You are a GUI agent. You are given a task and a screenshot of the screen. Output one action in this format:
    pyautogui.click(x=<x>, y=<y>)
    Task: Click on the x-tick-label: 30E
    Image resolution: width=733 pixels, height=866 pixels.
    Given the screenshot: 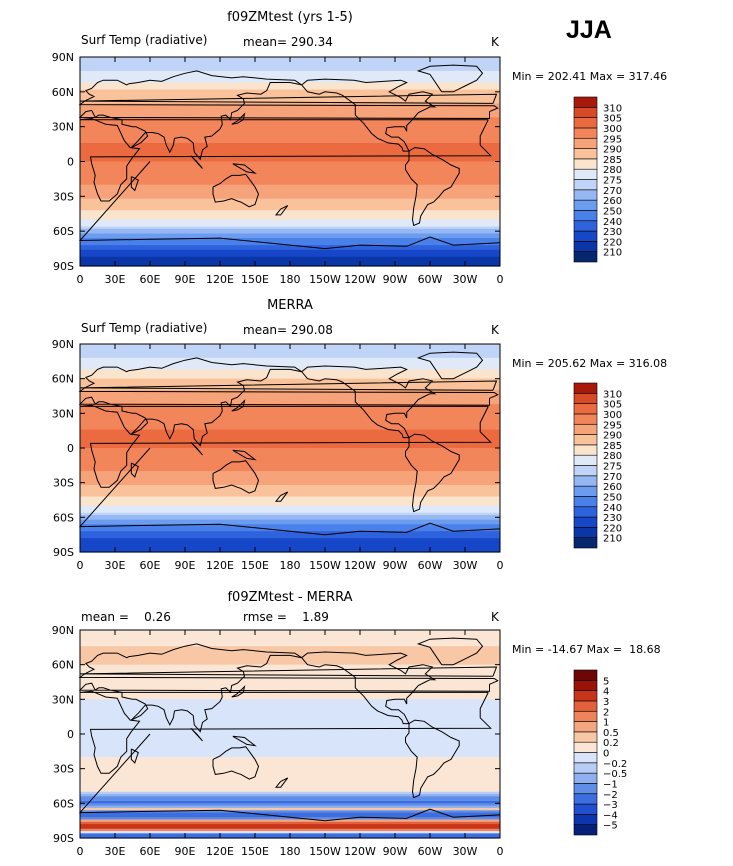 What is the action you would take?
    pyautogui.click(x=115, y=851)
    